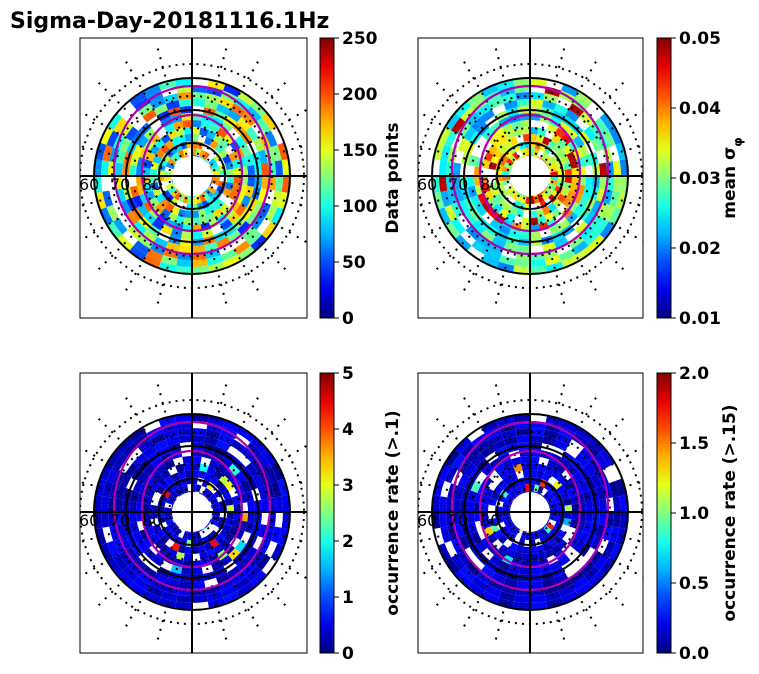  What do you see at coordinates (732, 177) in the screenshot?
I see `colorbar-label: mean σφ` at bounding box center [732, 177].